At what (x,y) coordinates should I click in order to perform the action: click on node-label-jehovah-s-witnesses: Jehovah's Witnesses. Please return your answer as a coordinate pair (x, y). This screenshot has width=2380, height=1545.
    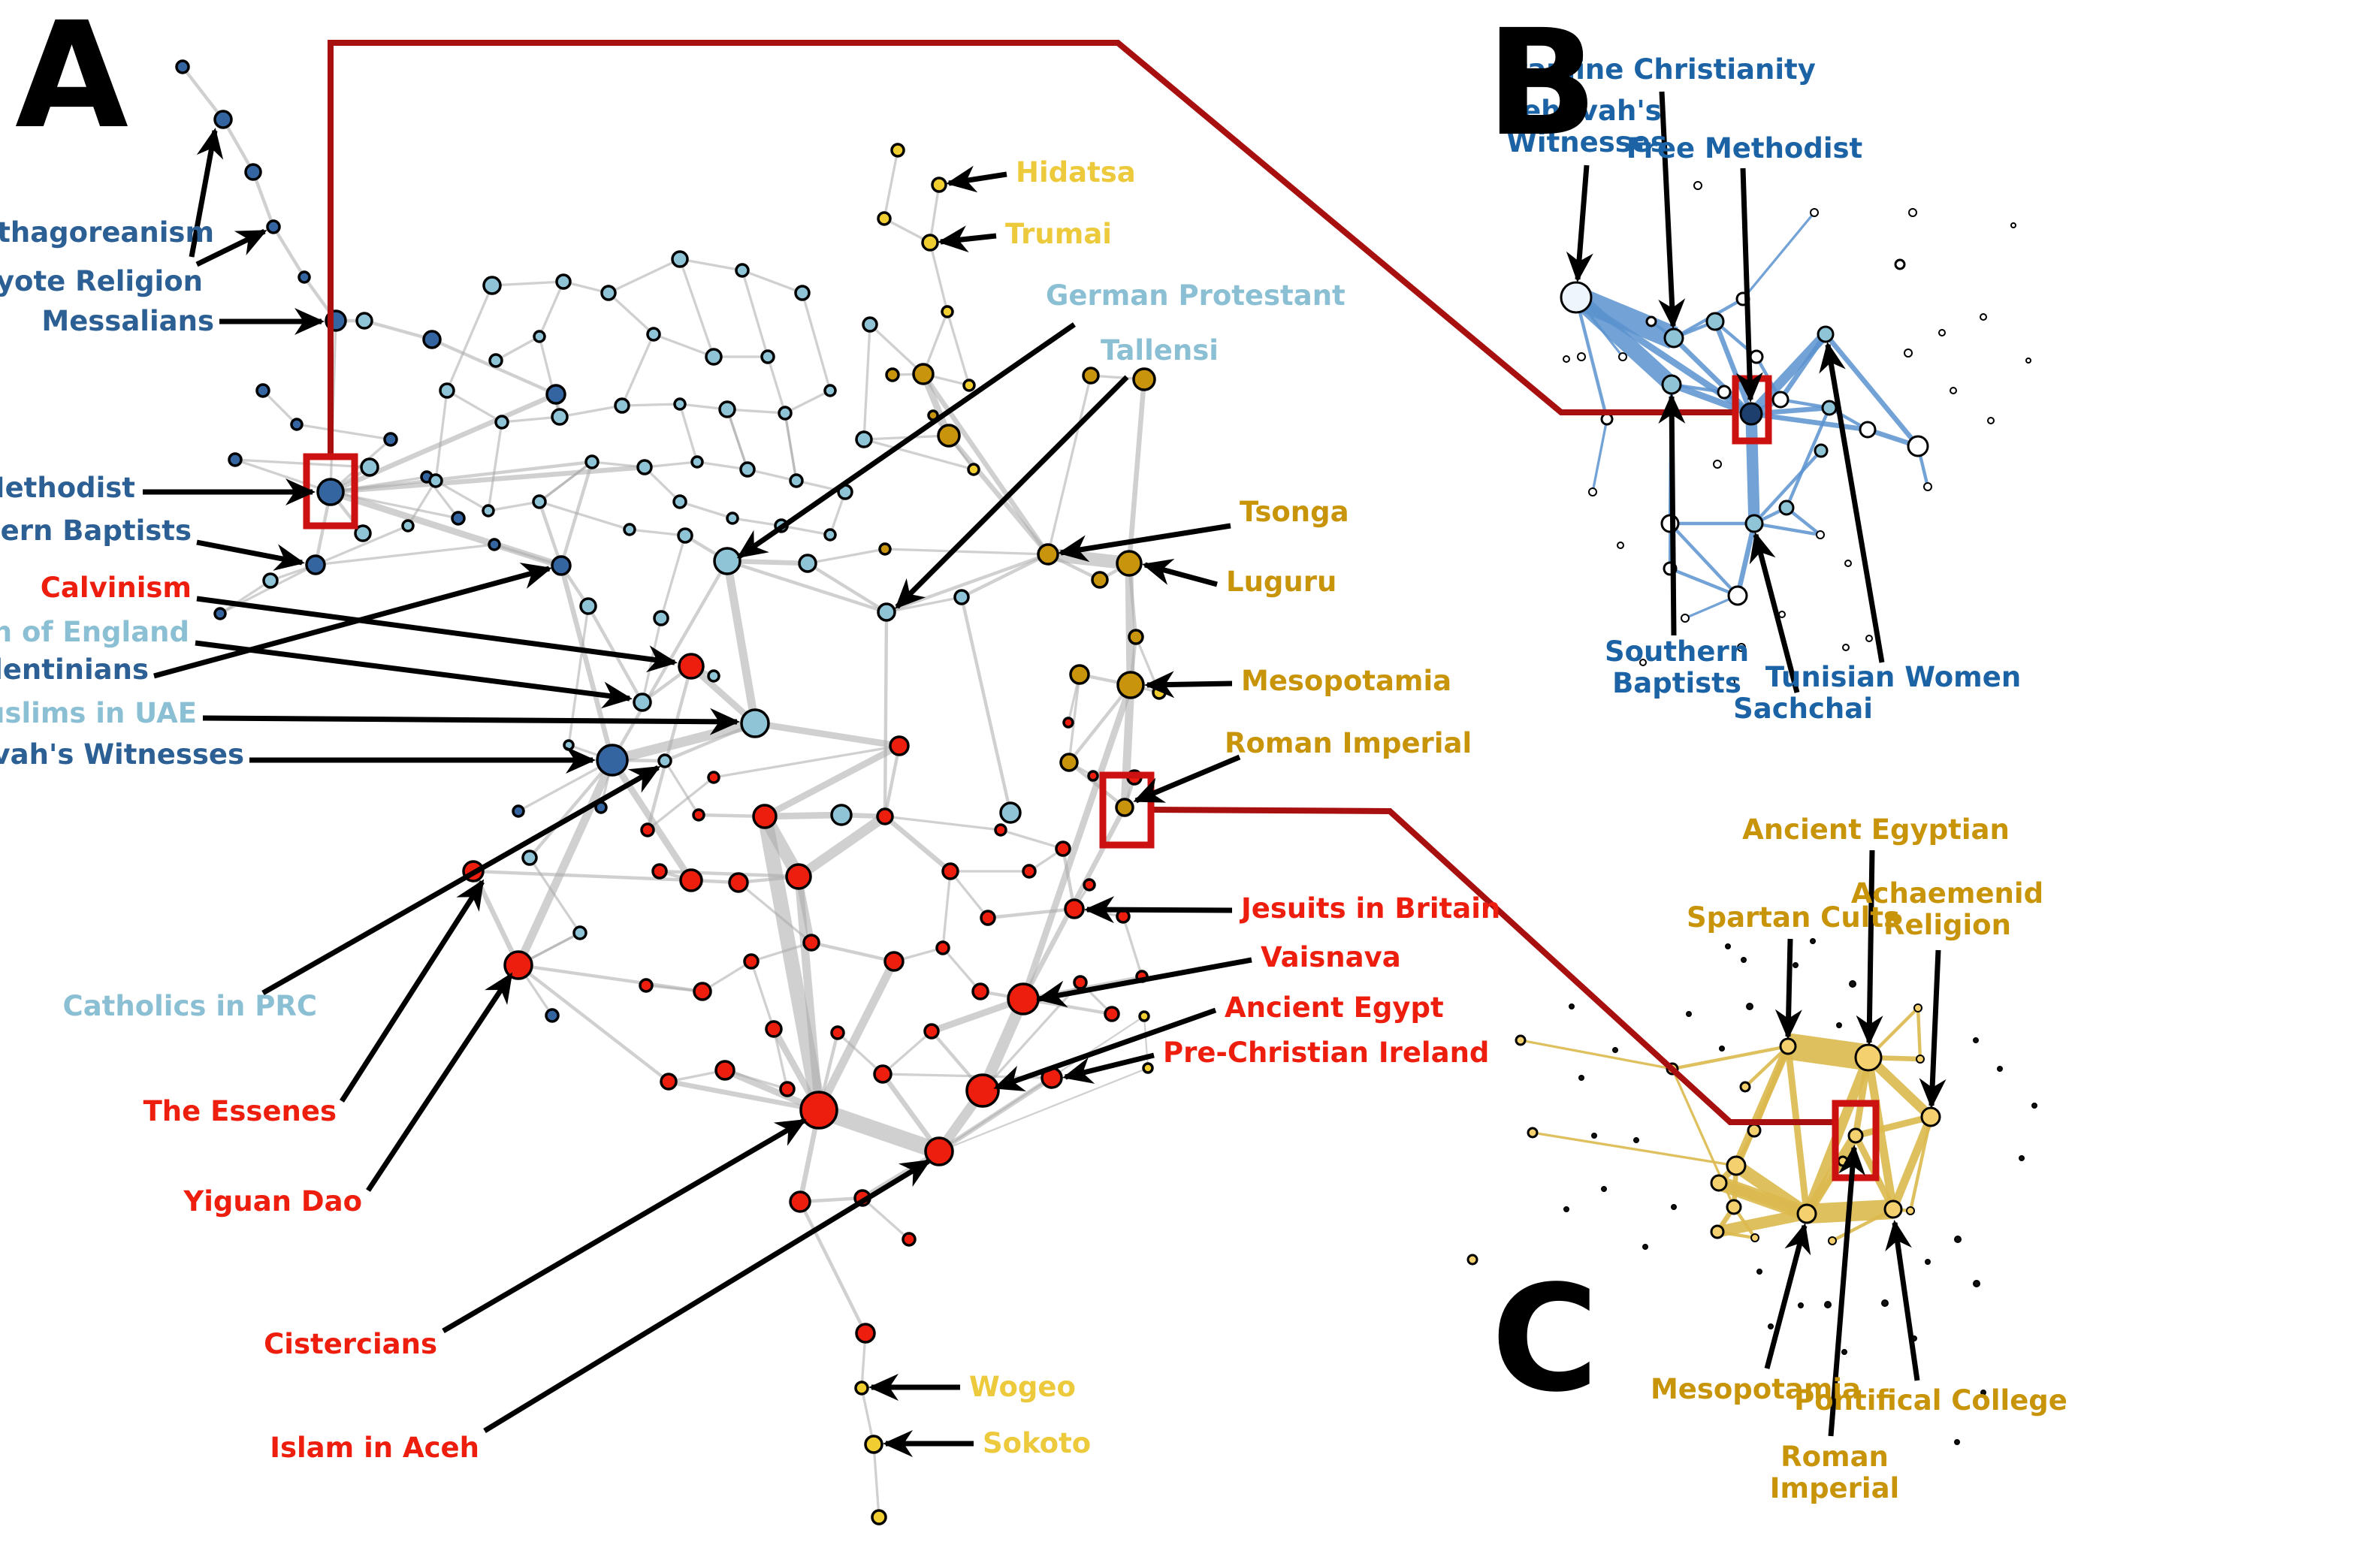
    Looking at the image, I should click on (1587, 126).